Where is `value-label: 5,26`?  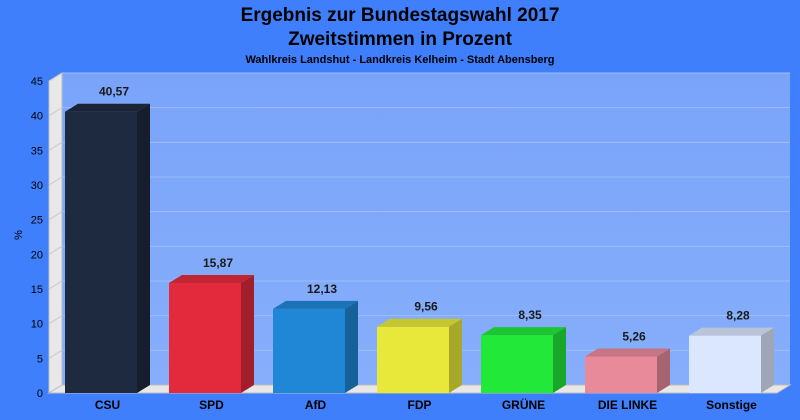
value-label: 5,26 is located at coordinates (634, 337).